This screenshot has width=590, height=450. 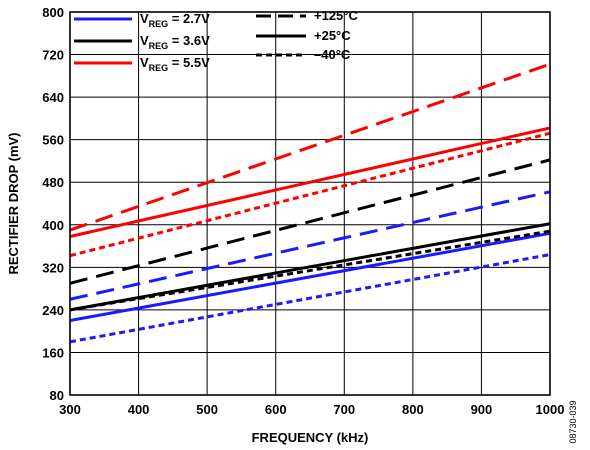 I want to click on y-tick-label: 400, so click(x=53, y=225).